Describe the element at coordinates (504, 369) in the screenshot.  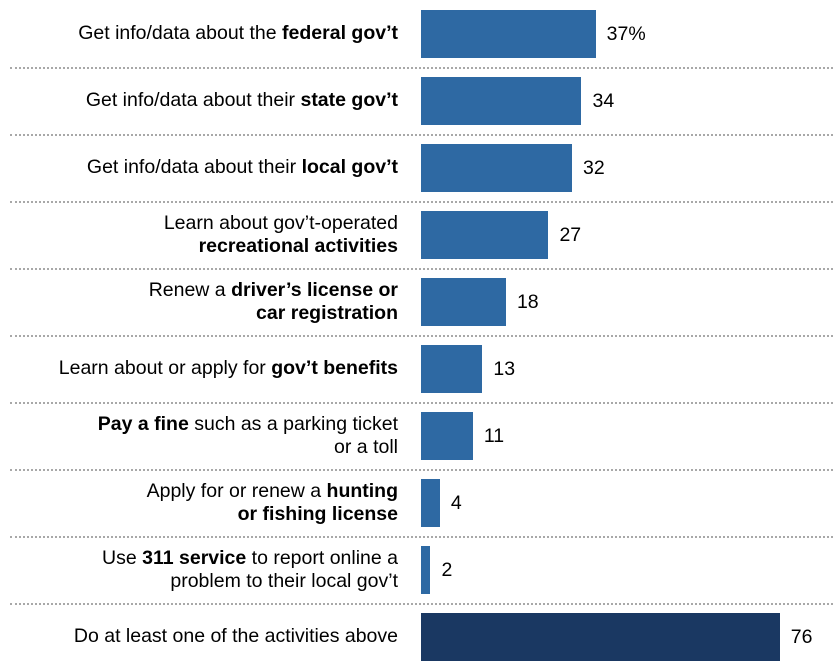
I see `value-label: 13` at that location.